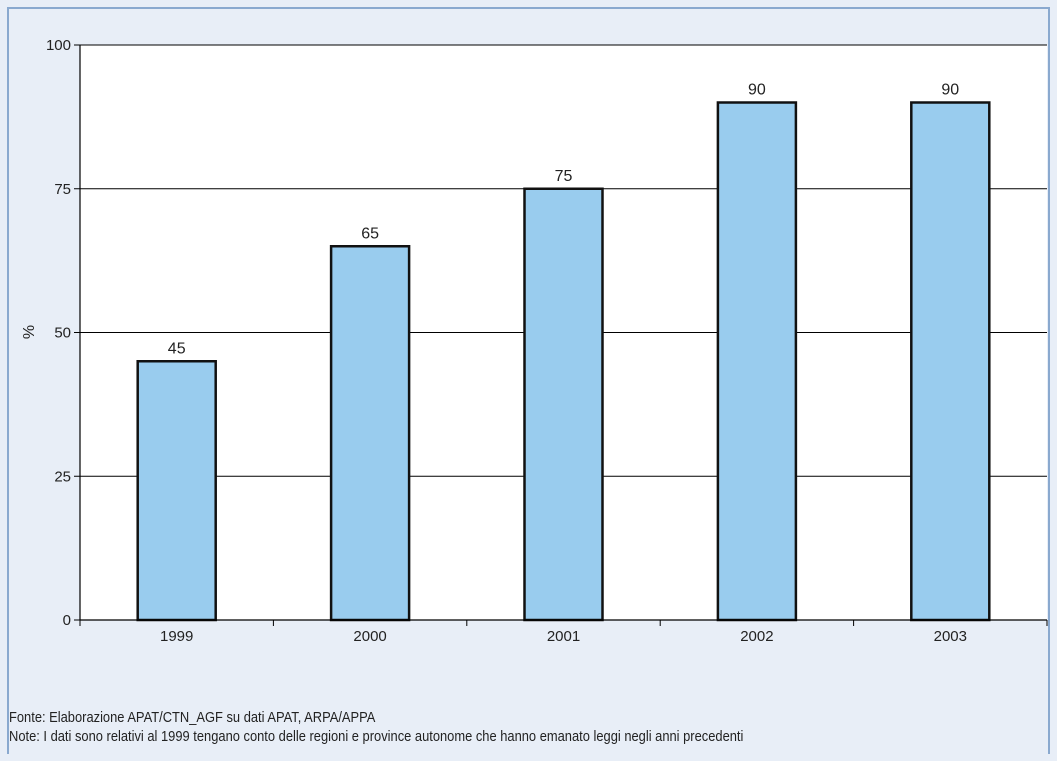 The image size is (1057, 761). Describe the element at coordinates (67, 620) in the screenshot. I see `y-tick-label: 0` at that location.